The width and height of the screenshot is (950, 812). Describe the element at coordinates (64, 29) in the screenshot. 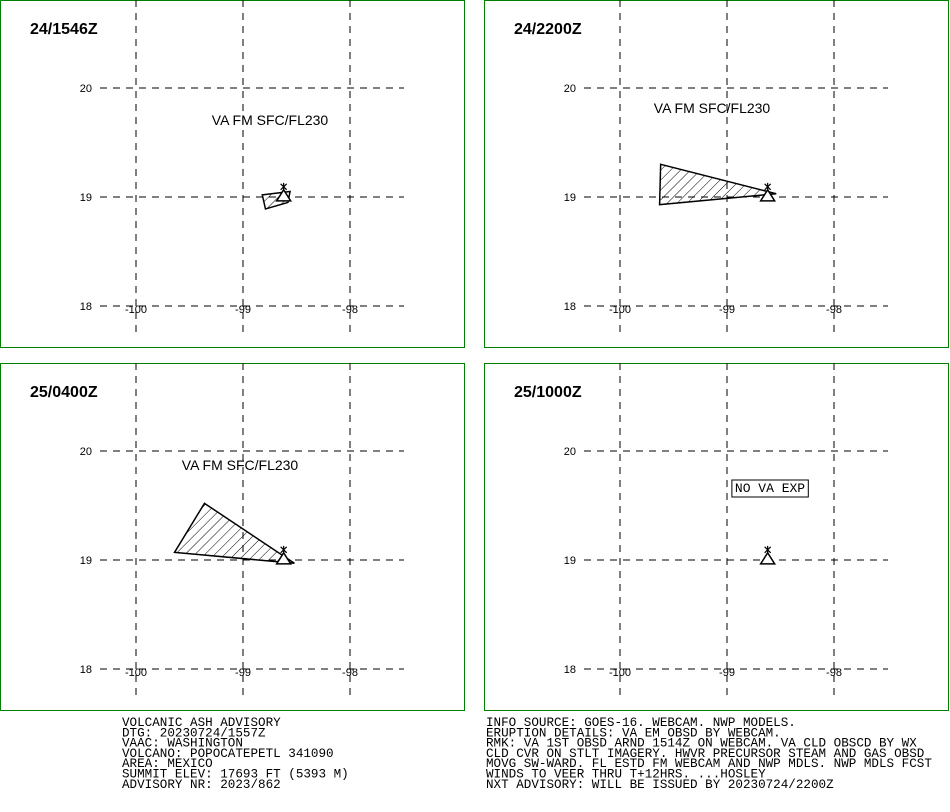

I see `panel-title: 24/1546Z` at that location.